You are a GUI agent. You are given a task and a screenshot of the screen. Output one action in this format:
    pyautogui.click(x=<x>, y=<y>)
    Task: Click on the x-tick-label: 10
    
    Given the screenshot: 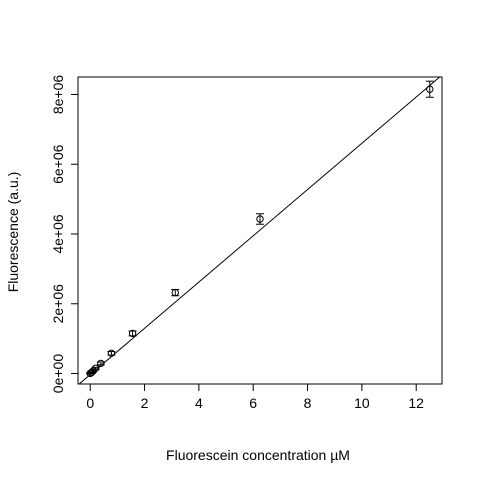 What is the action you would take?
    pyautogui.click(x=362, y=403)
    